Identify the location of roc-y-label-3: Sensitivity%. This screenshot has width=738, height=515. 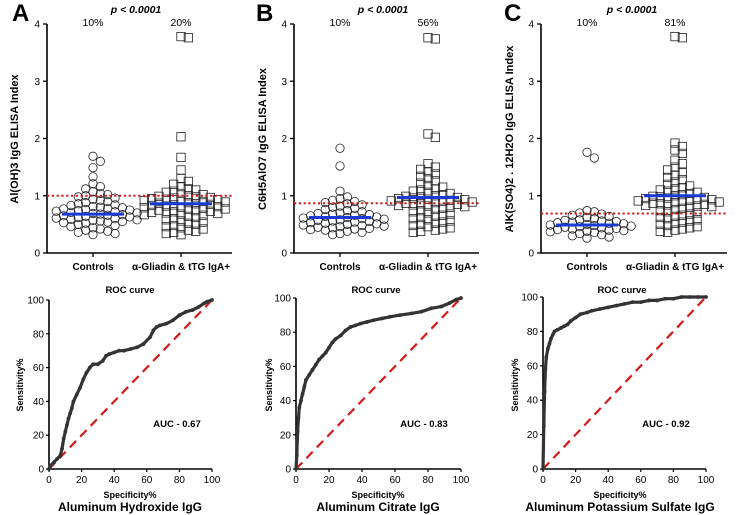
(515, 384).